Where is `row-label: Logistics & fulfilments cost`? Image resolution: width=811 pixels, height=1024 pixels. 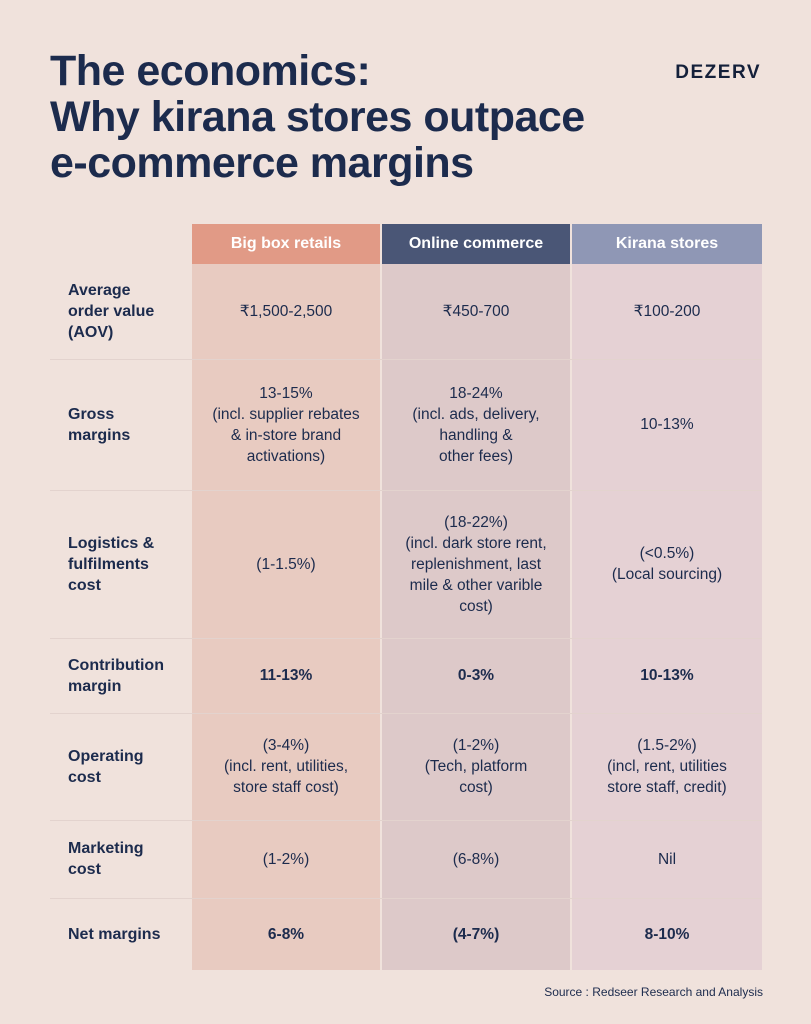
row-label: Logistics & fulfilments cost is located at coordinates (130, 564).